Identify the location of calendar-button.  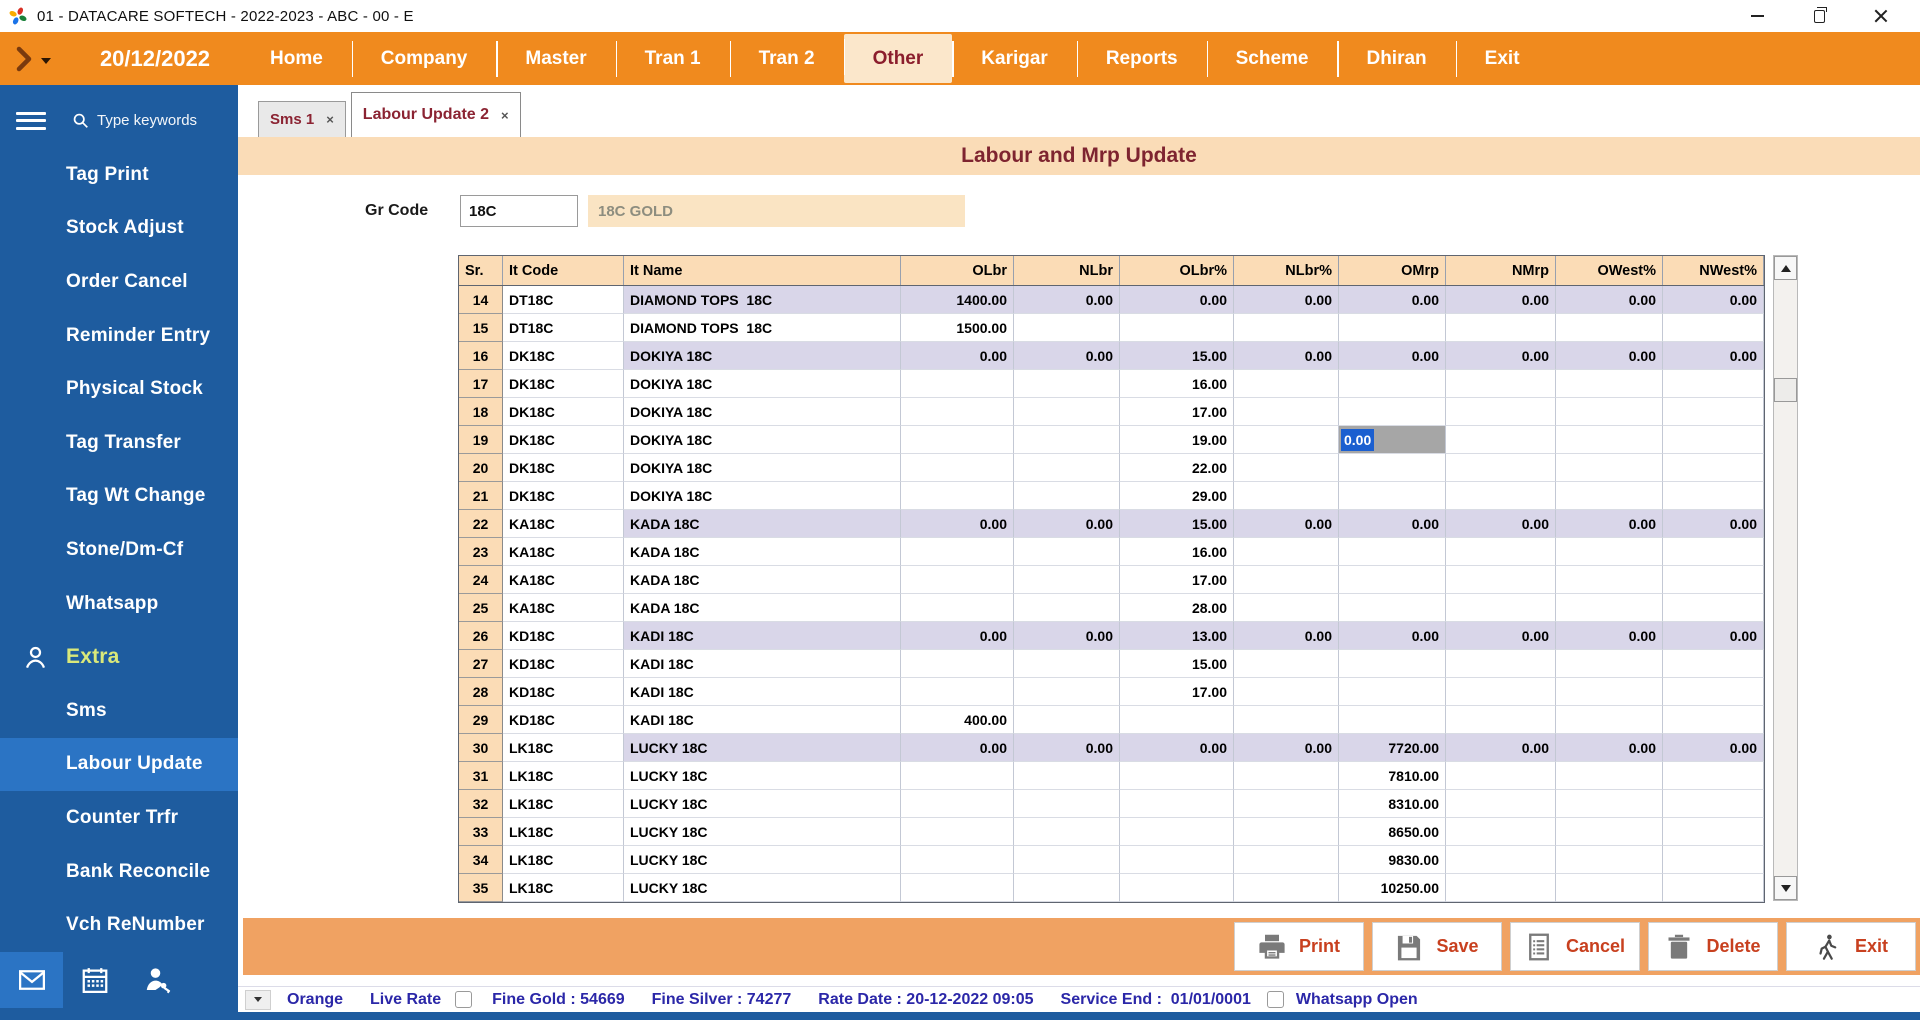
(94, 980).